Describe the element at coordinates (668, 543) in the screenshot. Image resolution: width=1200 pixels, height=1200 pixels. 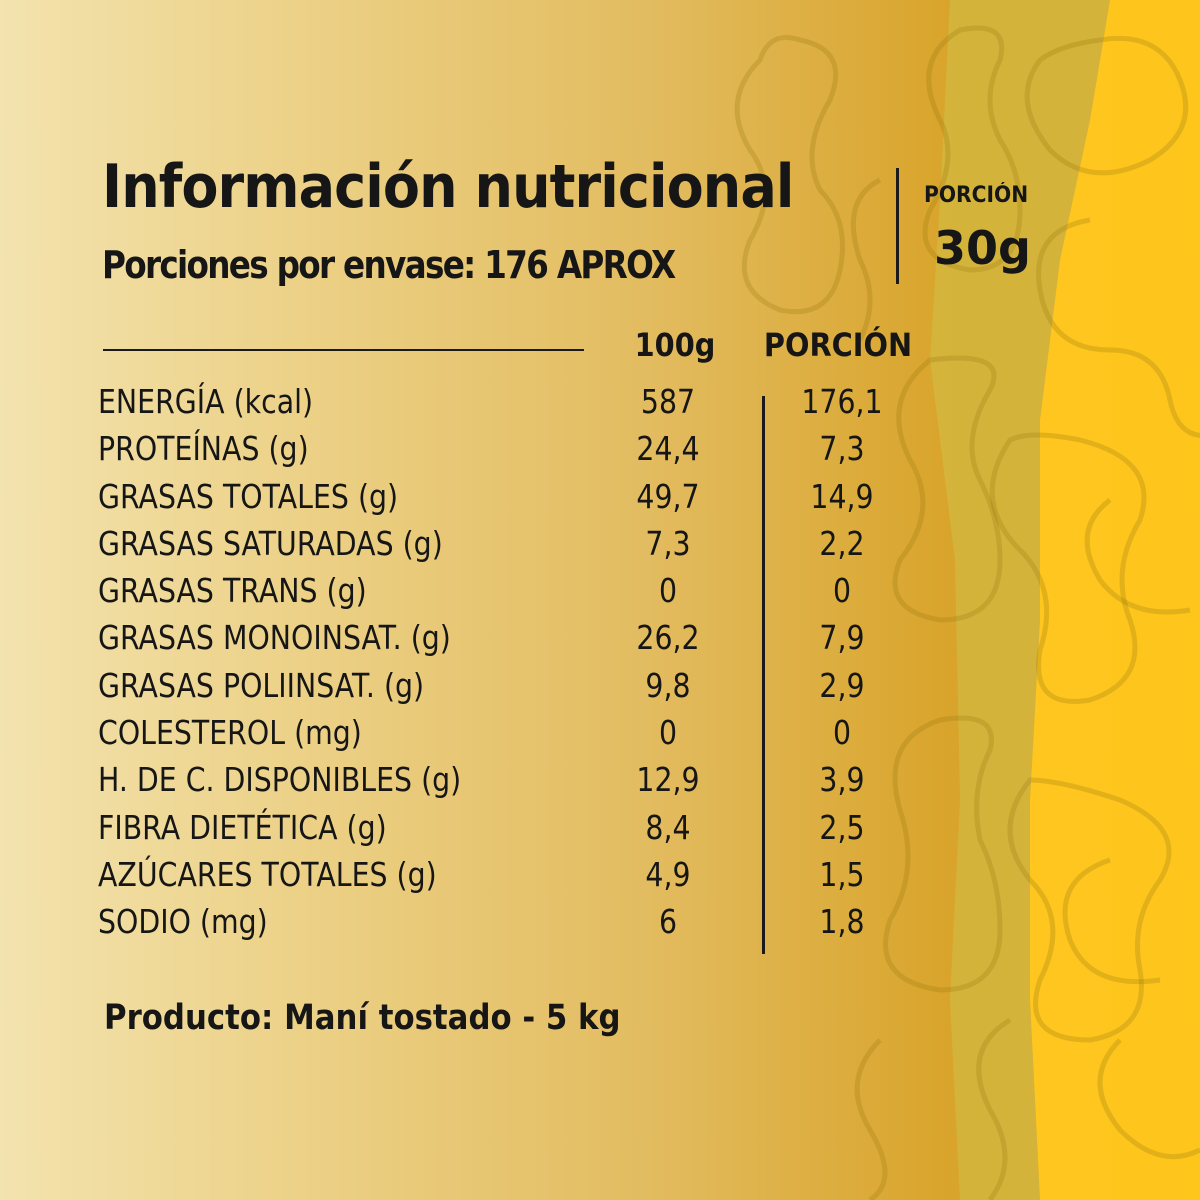
I see `value-100g: 7,3` at that location.